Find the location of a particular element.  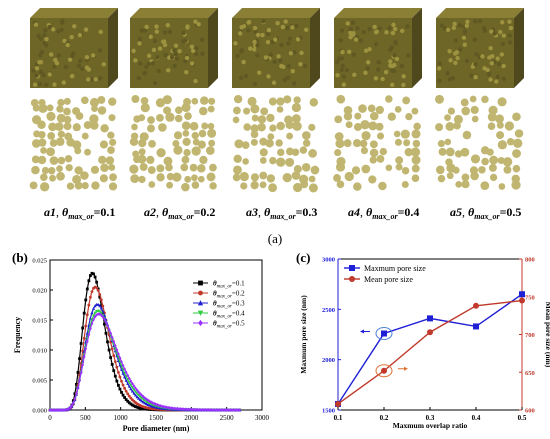

sample-id: a1 is located at coordinates (50, 212).